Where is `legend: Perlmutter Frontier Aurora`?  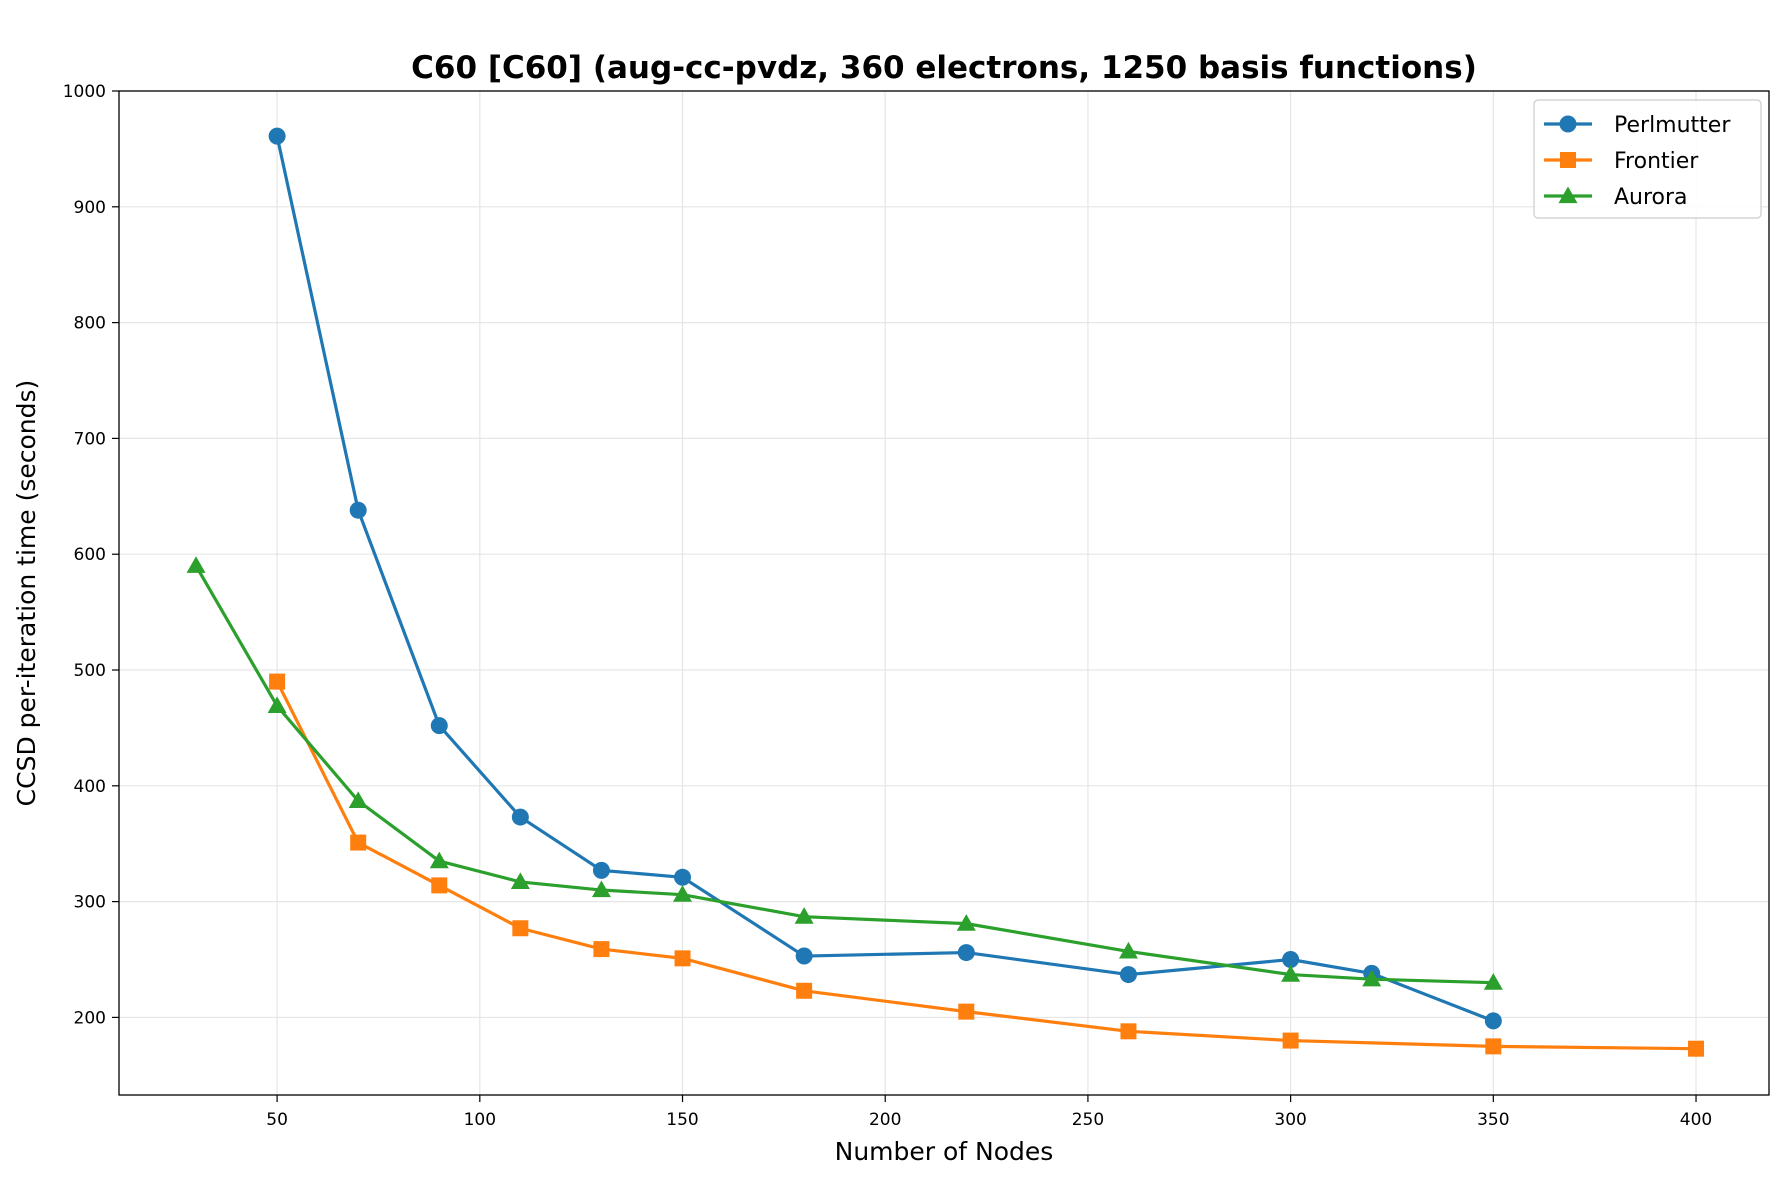
legend: Perlmutter Frontier Aurora is located at coordinates (1647, 159).